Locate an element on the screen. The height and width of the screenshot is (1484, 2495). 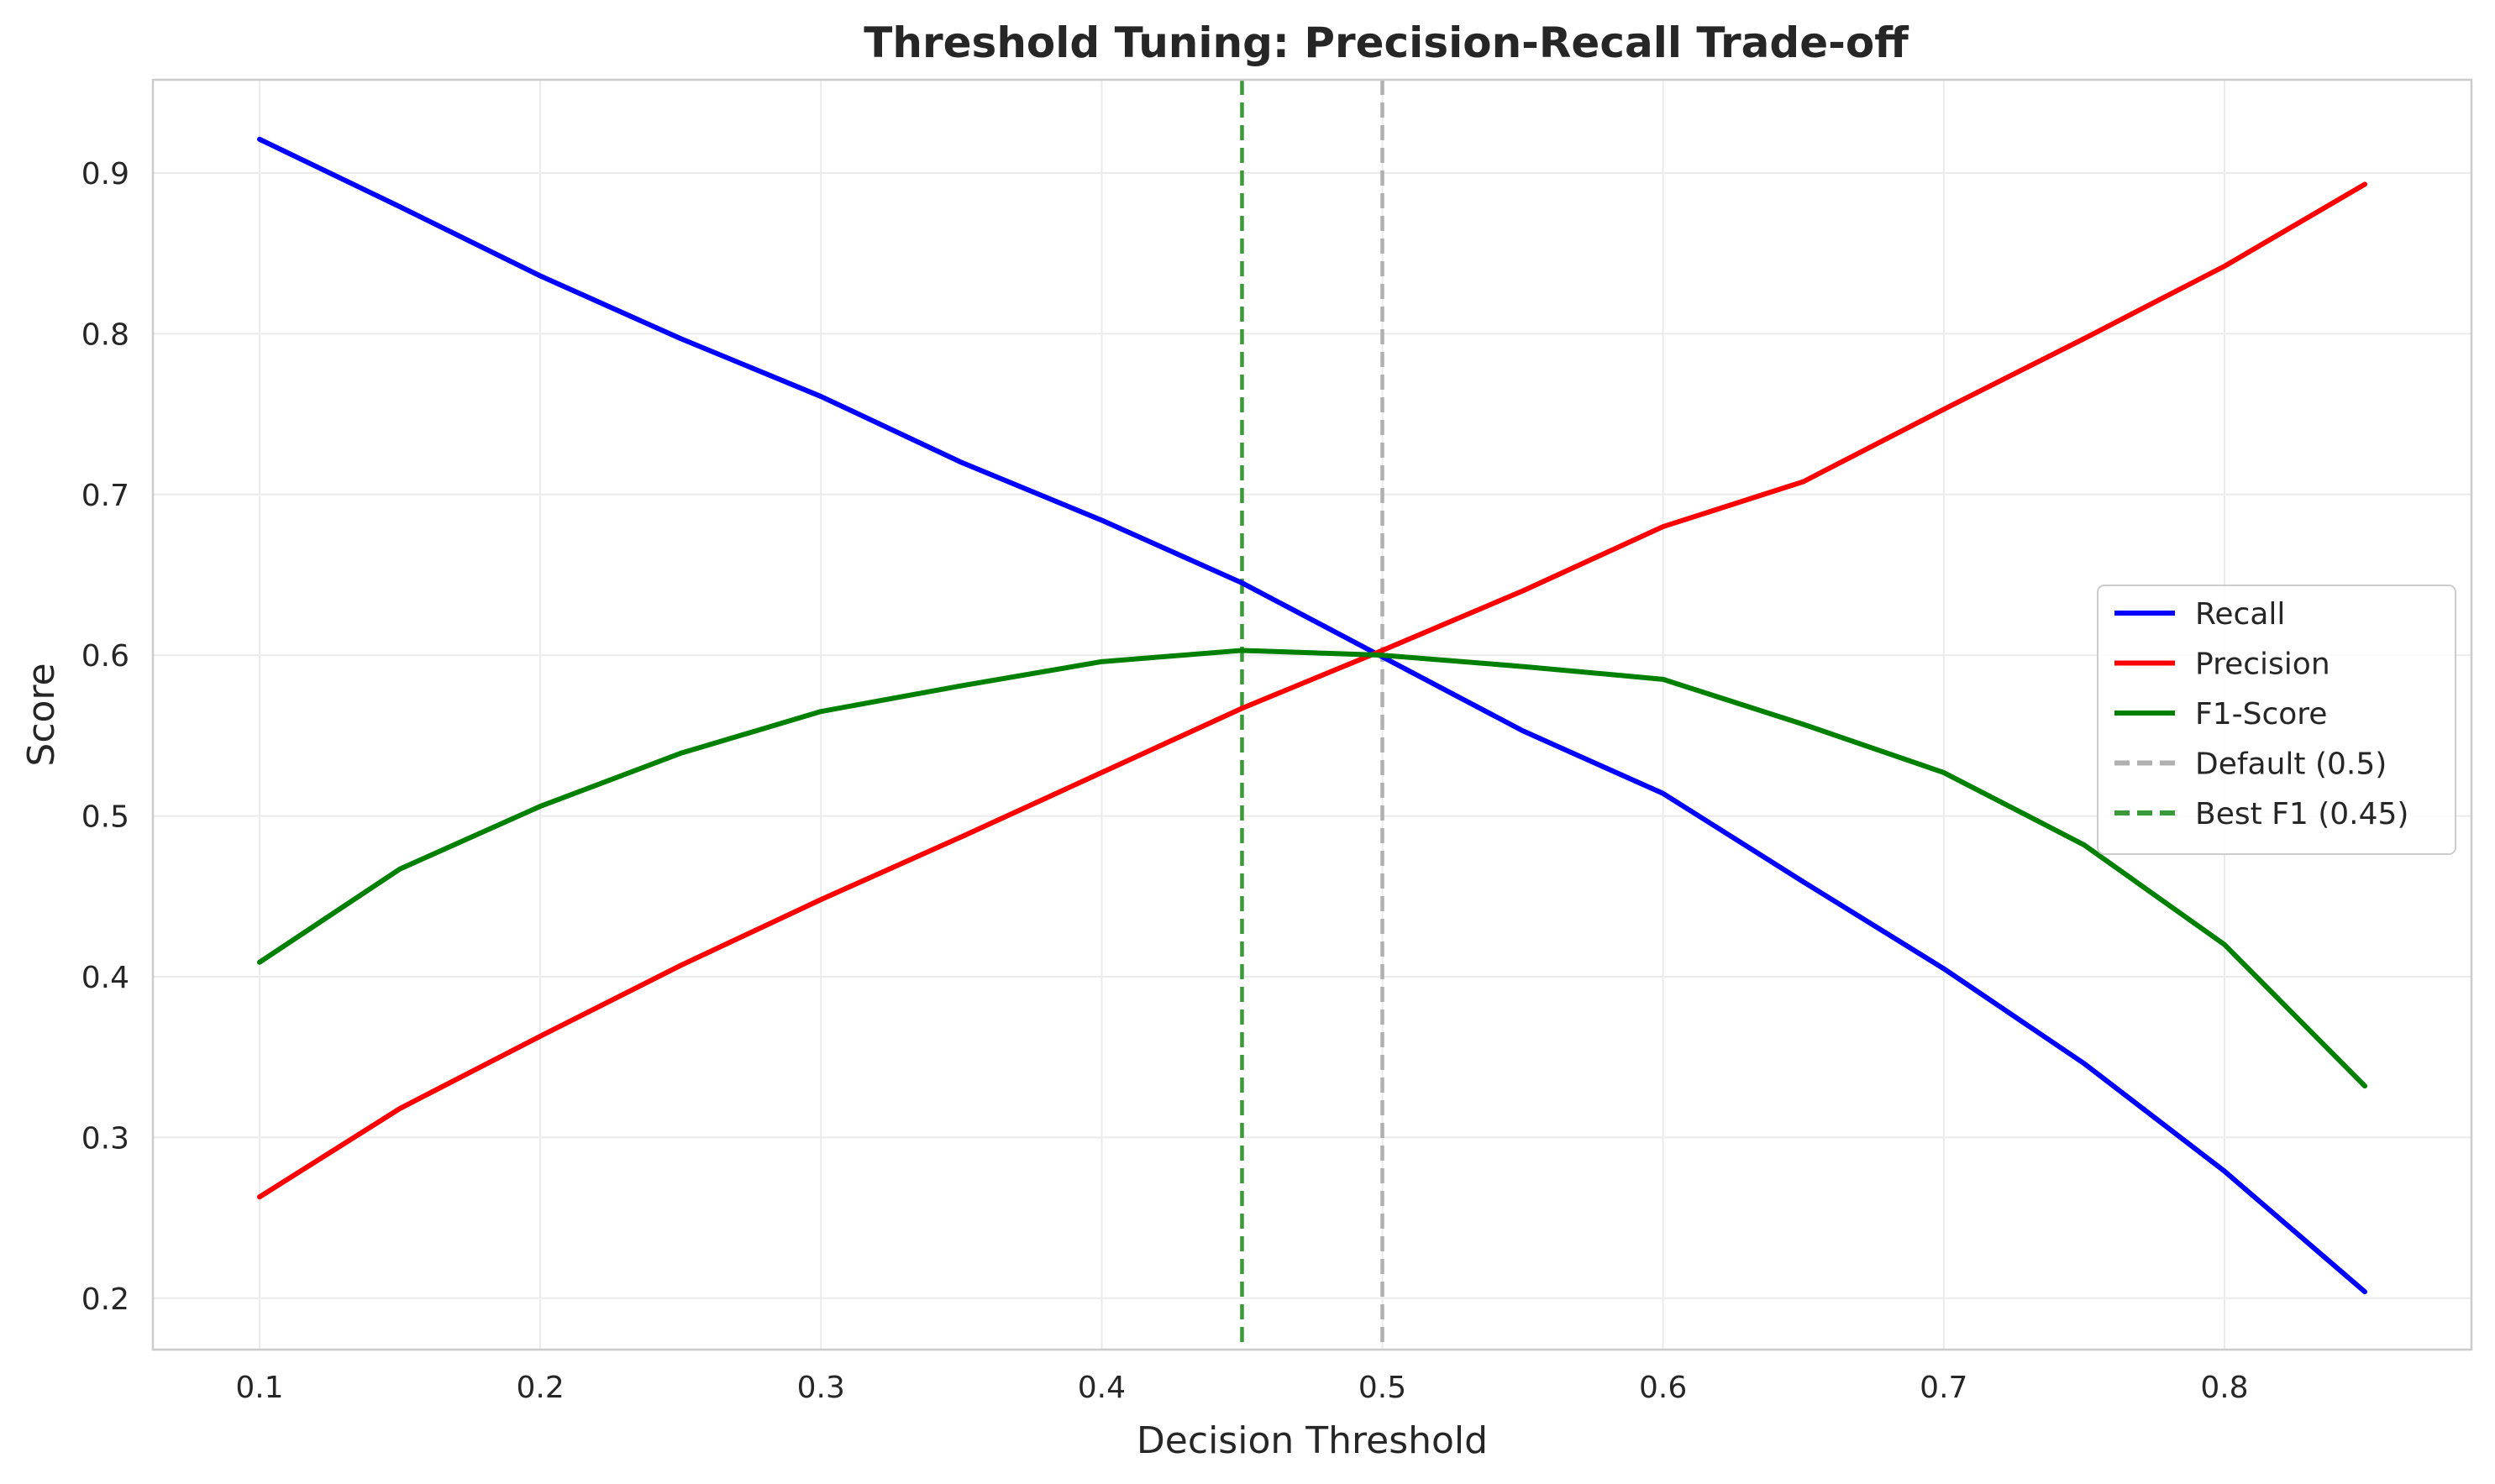
y-tick-label: 0.2 is located at coordinates (105, 1300).